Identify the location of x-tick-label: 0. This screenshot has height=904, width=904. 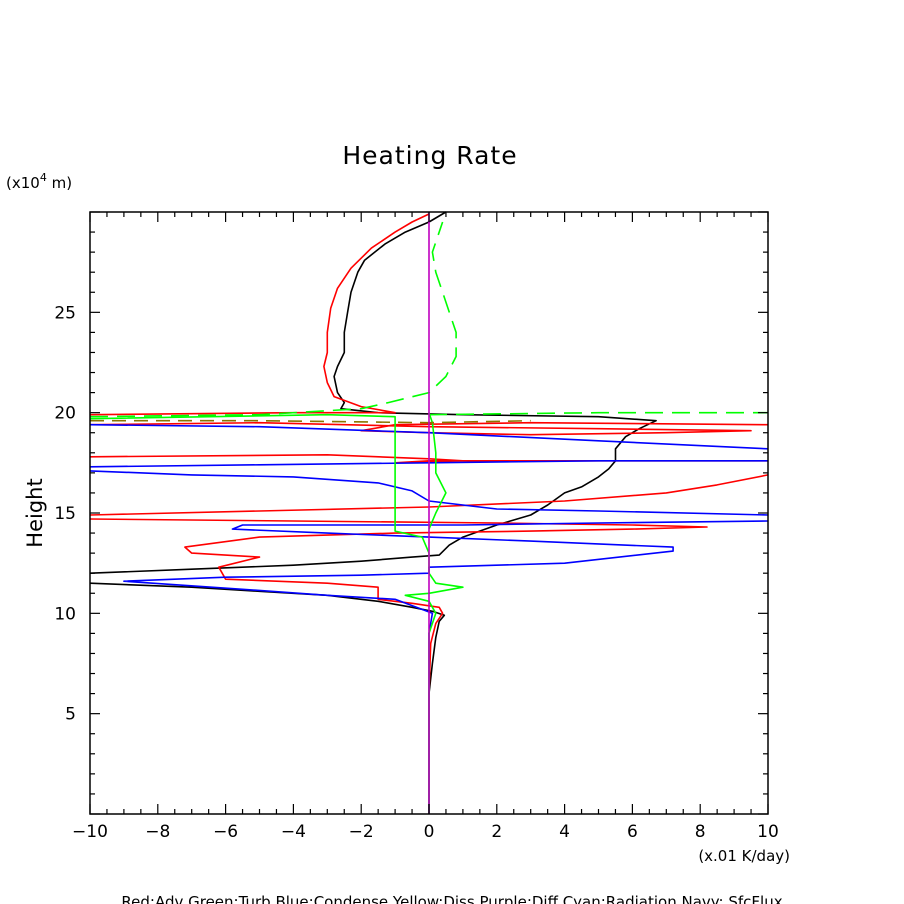
(429, 832).